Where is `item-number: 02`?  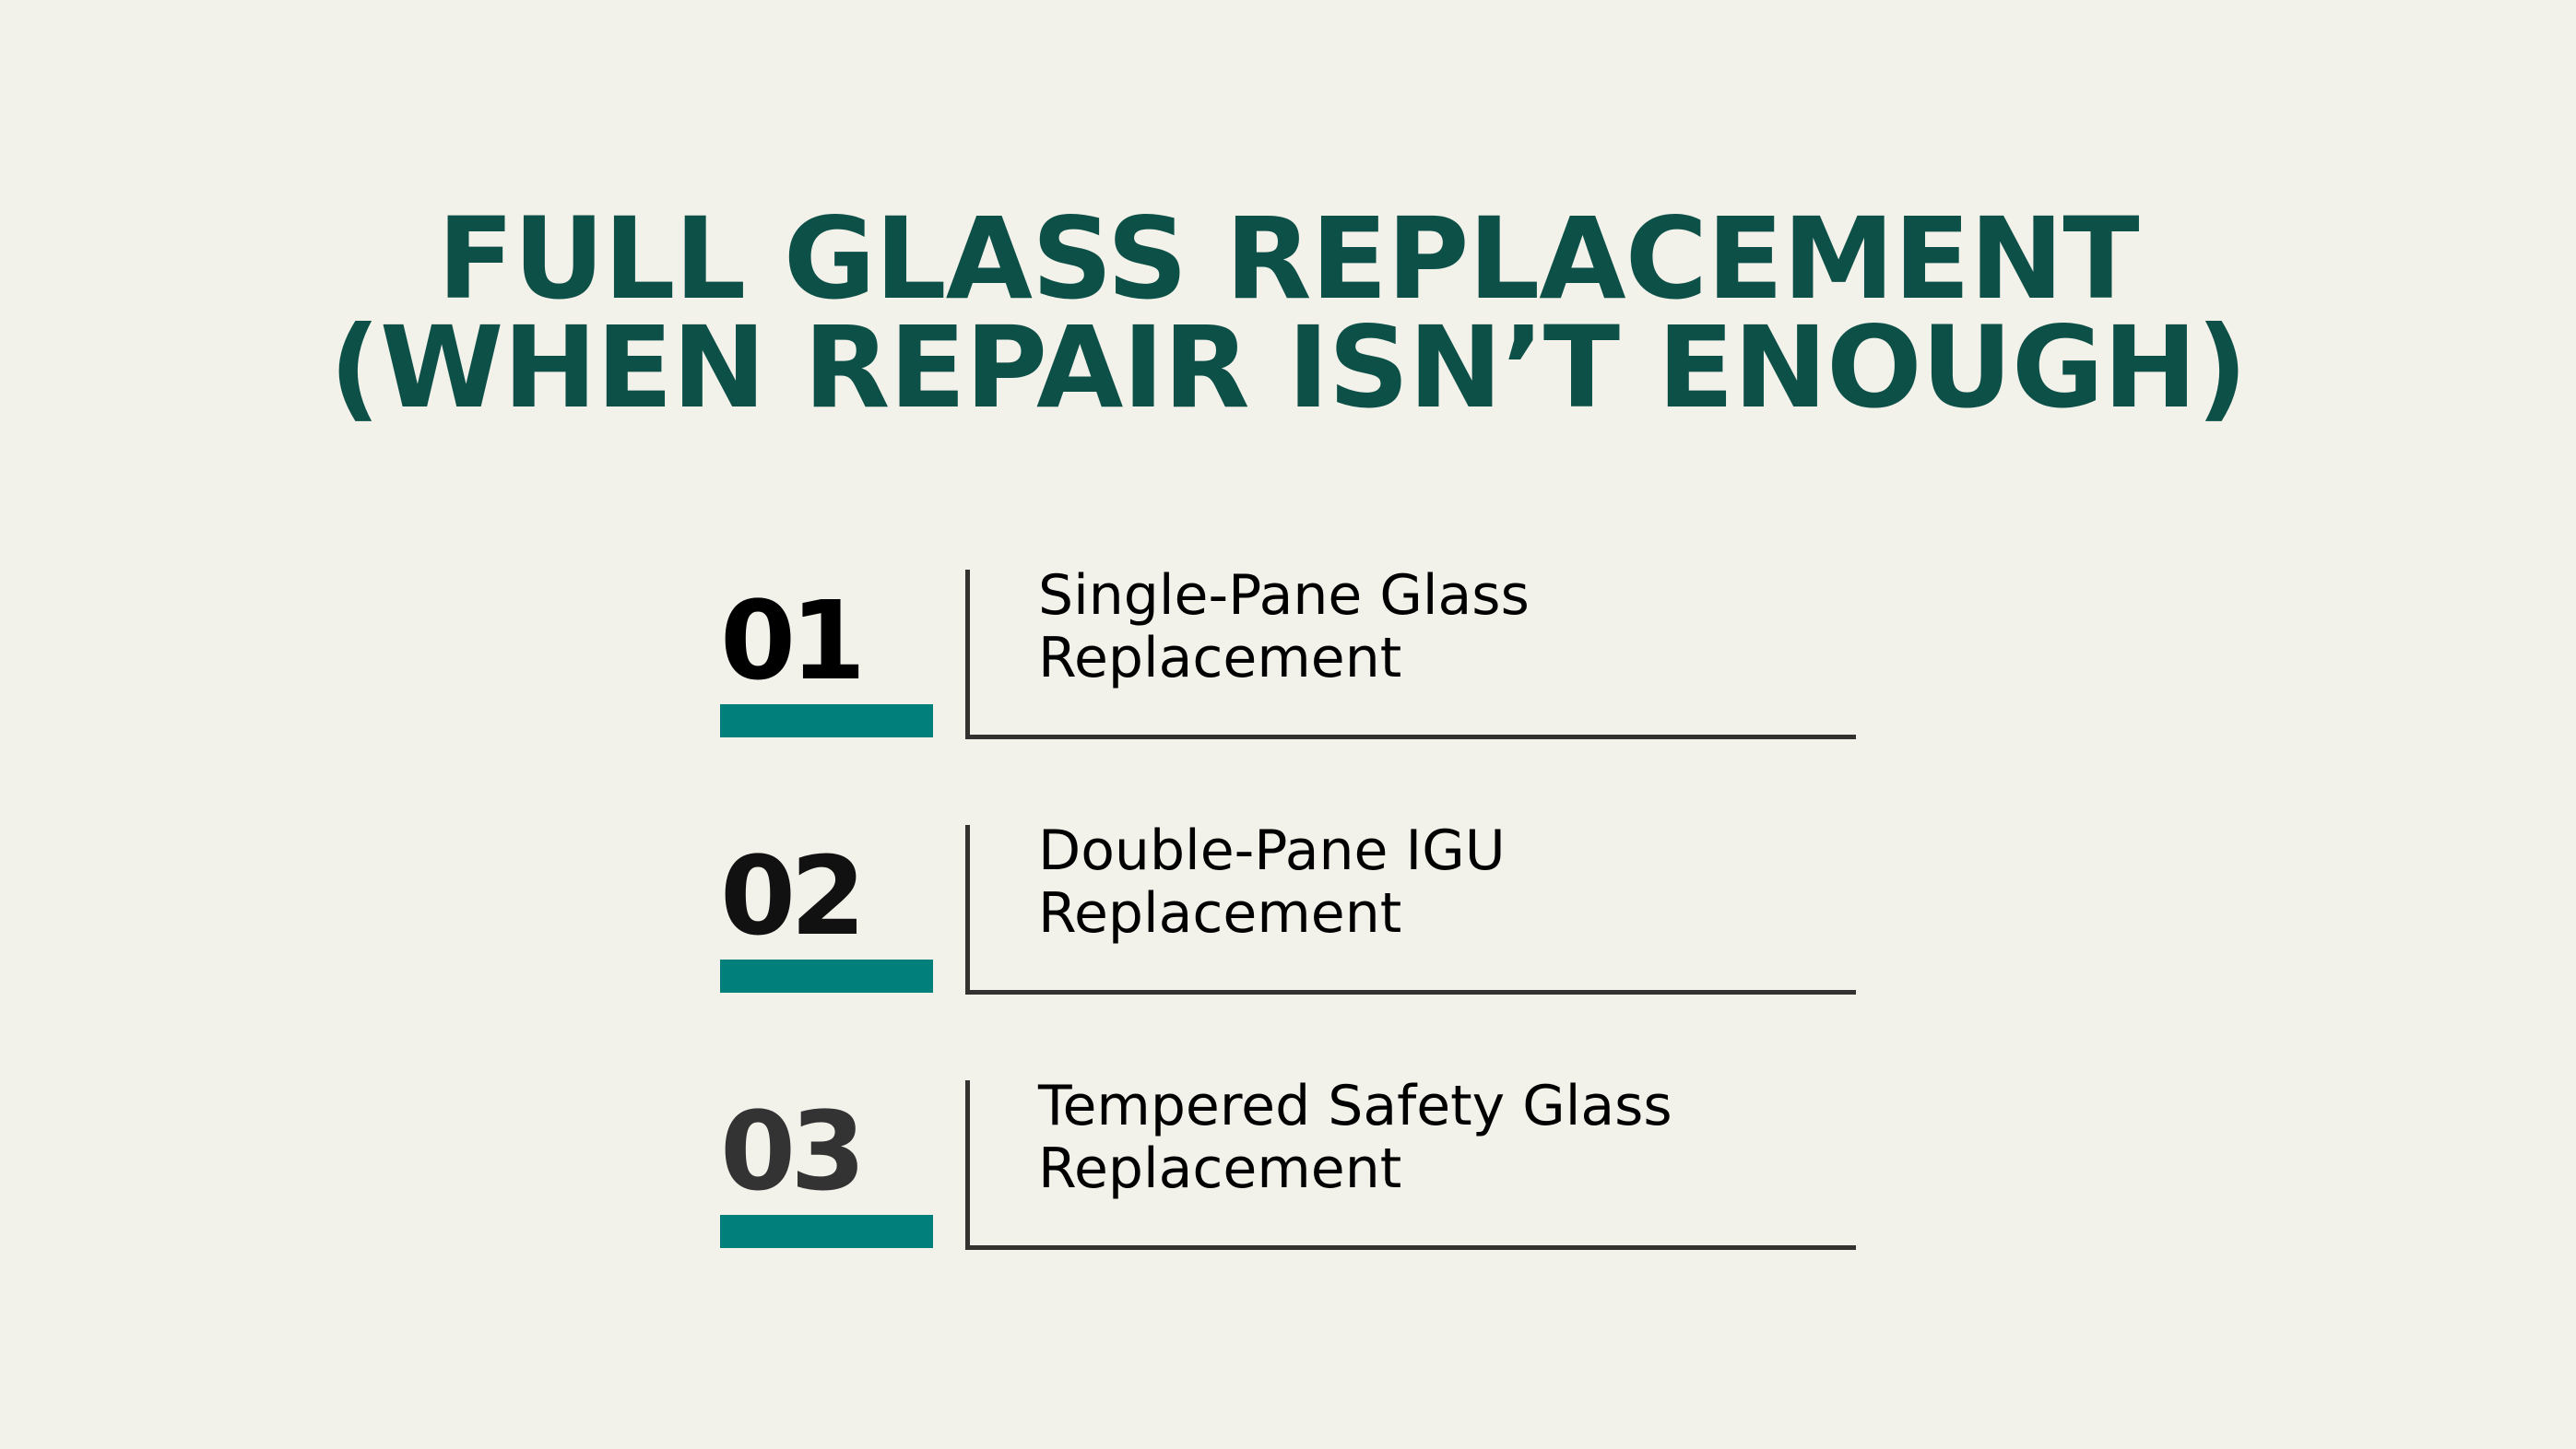
item-number: 02 is located at coordinates (793, 896).